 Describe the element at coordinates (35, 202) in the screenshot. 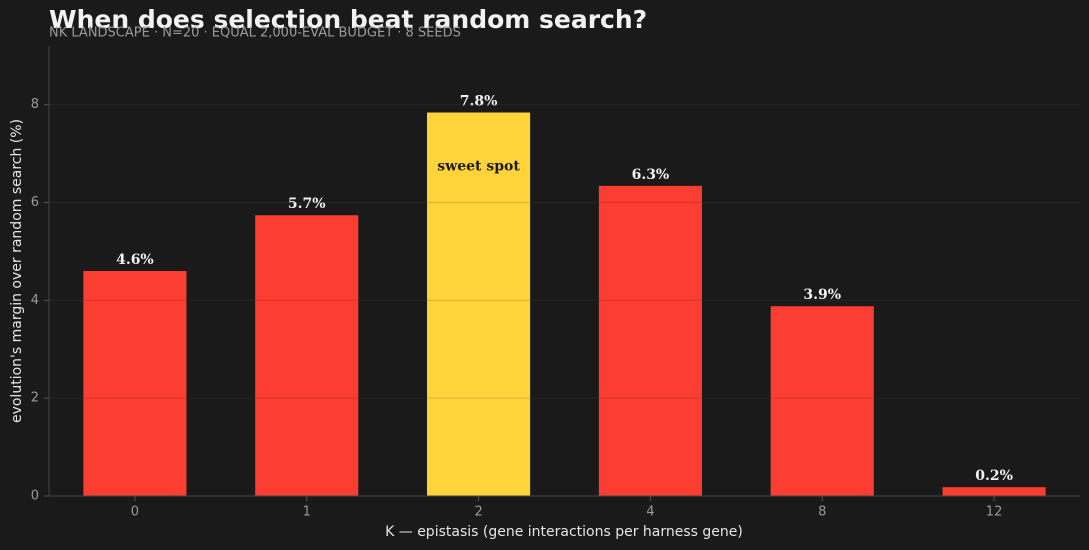

I see `y-tick-label: 6` at that location.